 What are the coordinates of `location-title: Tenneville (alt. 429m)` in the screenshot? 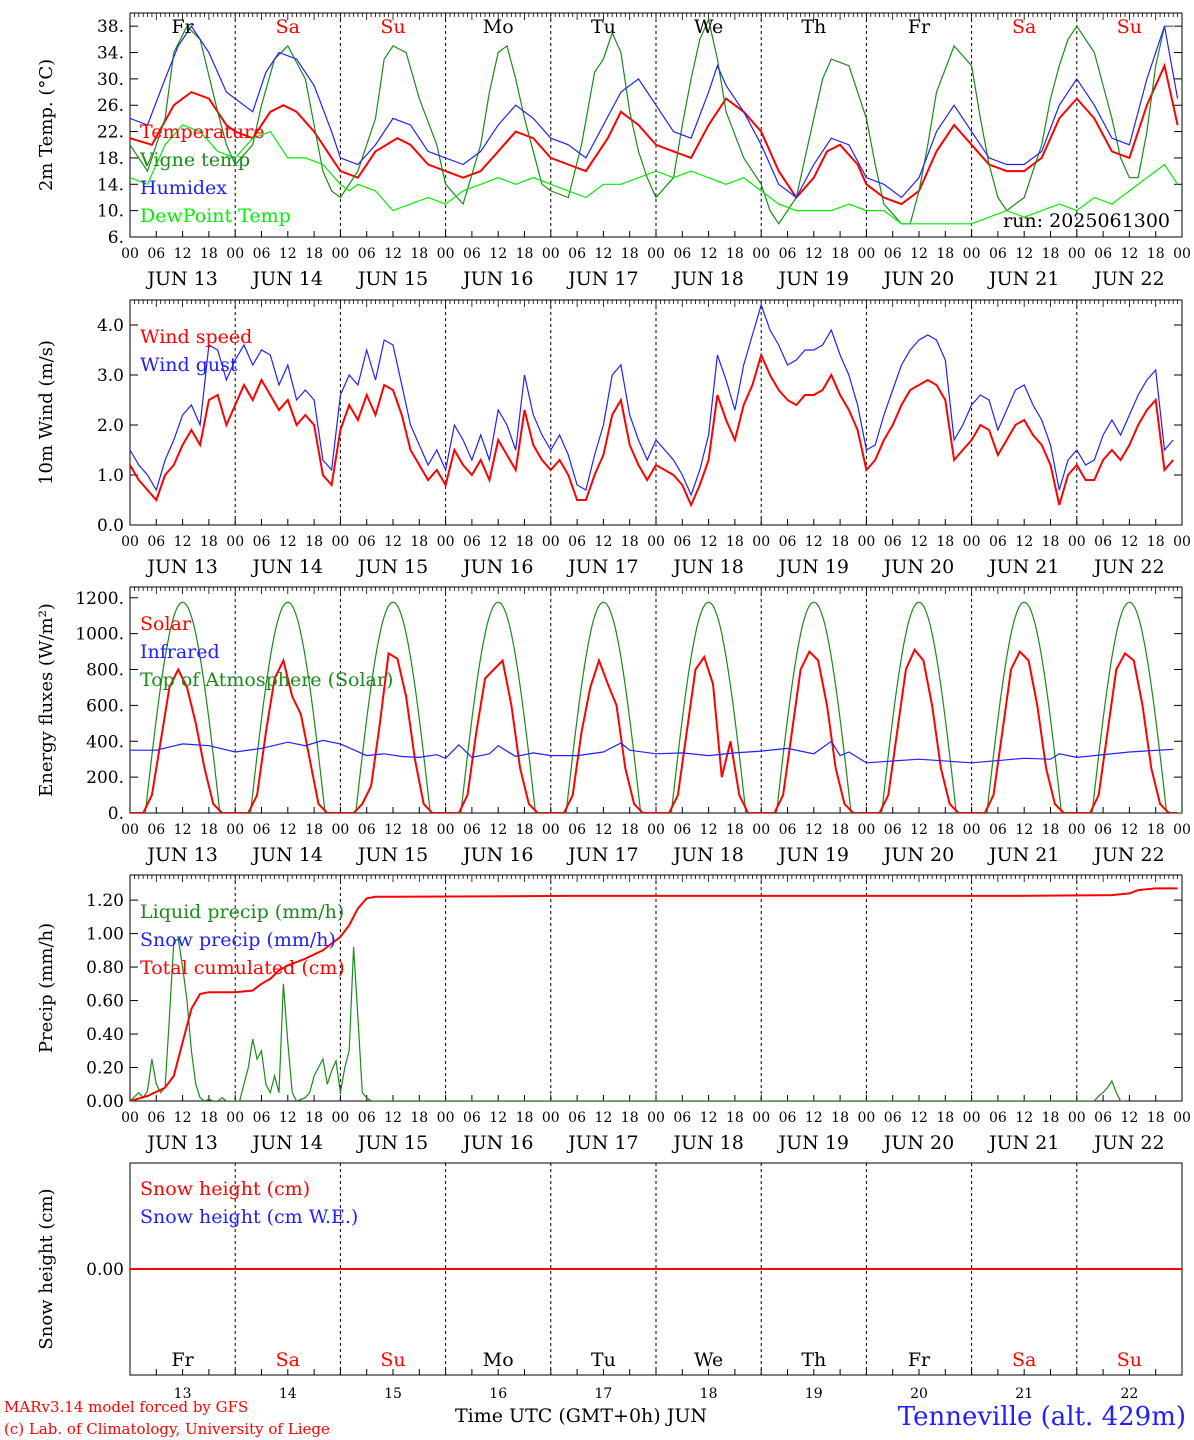 It's located at (1041, 1417).